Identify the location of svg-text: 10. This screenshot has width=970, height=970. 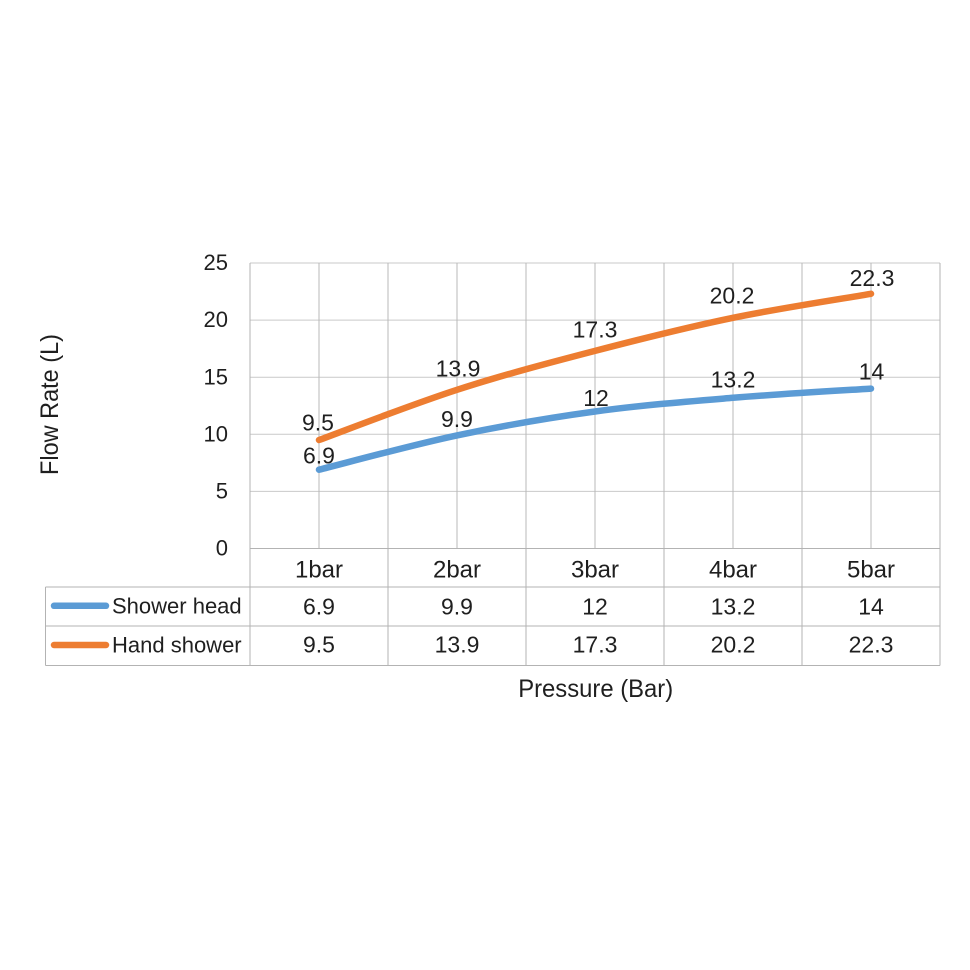
(216, 433).